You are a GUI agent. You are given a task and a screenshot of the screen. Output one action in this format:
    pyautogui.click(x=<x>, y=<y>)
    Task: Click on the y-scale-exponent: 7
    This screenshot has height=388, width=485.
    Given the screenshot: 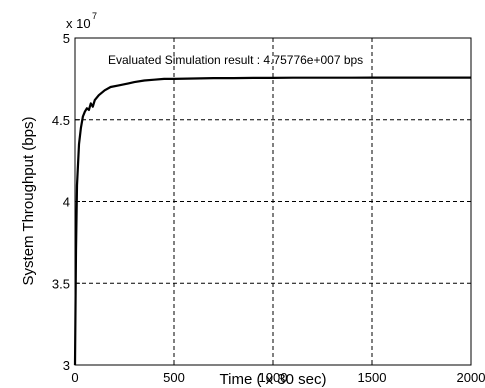 What is the action you would take?
    pyautogui.click(x=94, y=16)
    